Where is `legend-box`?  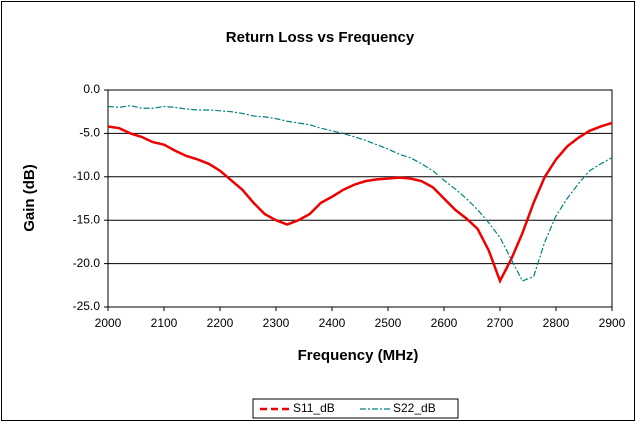 legend-box is located at coordinates (355, 408).